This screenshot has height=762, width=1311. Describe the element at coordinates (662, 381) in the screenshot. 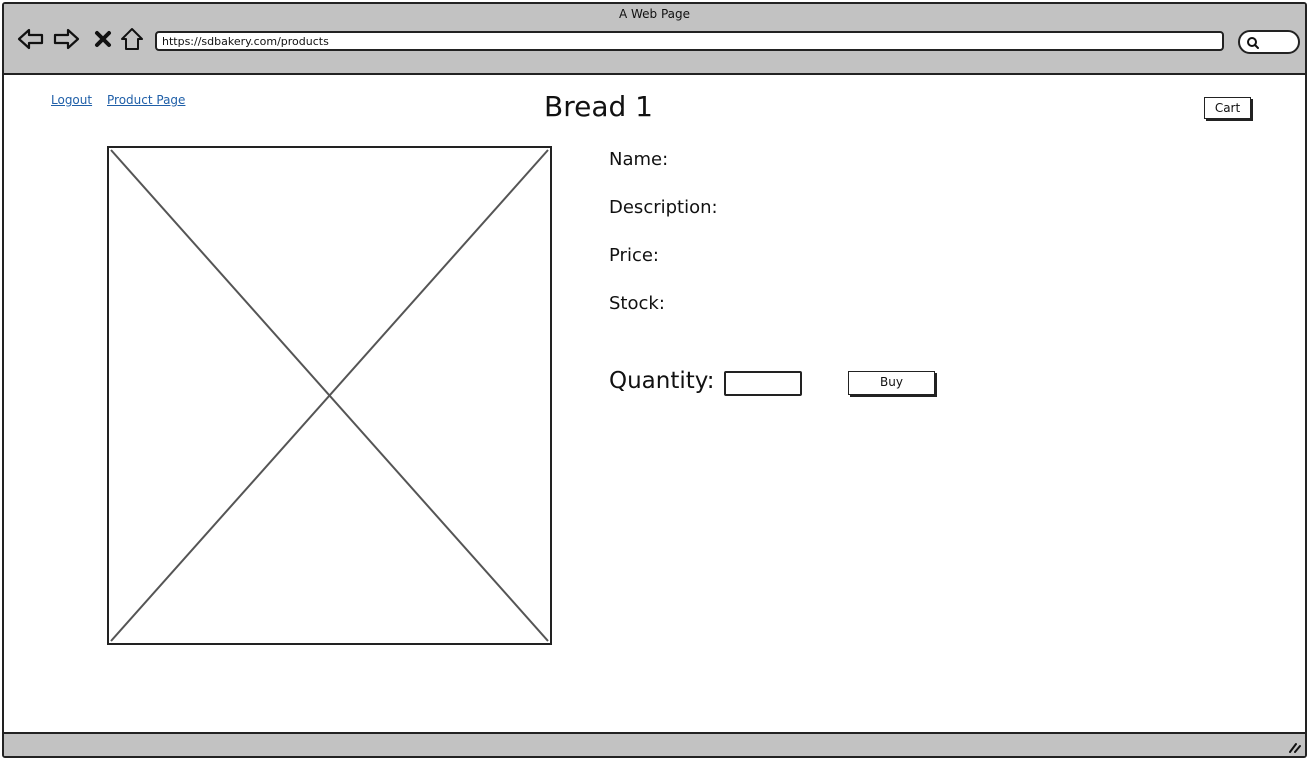

I see `quantity-label: Quantity:` at that location.